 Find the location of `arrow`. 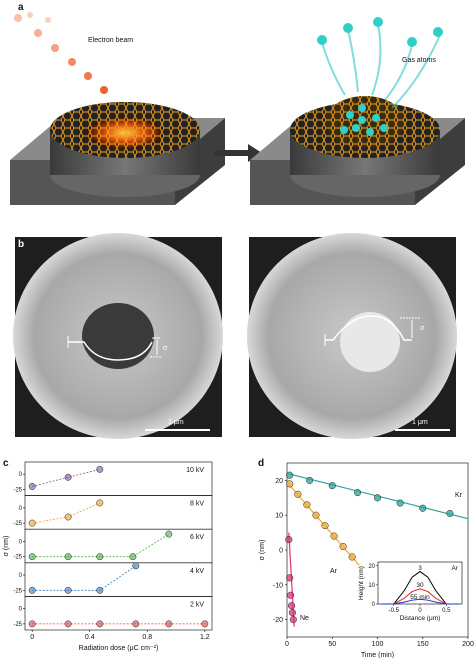

arrow is located at coordinates (238, 153).